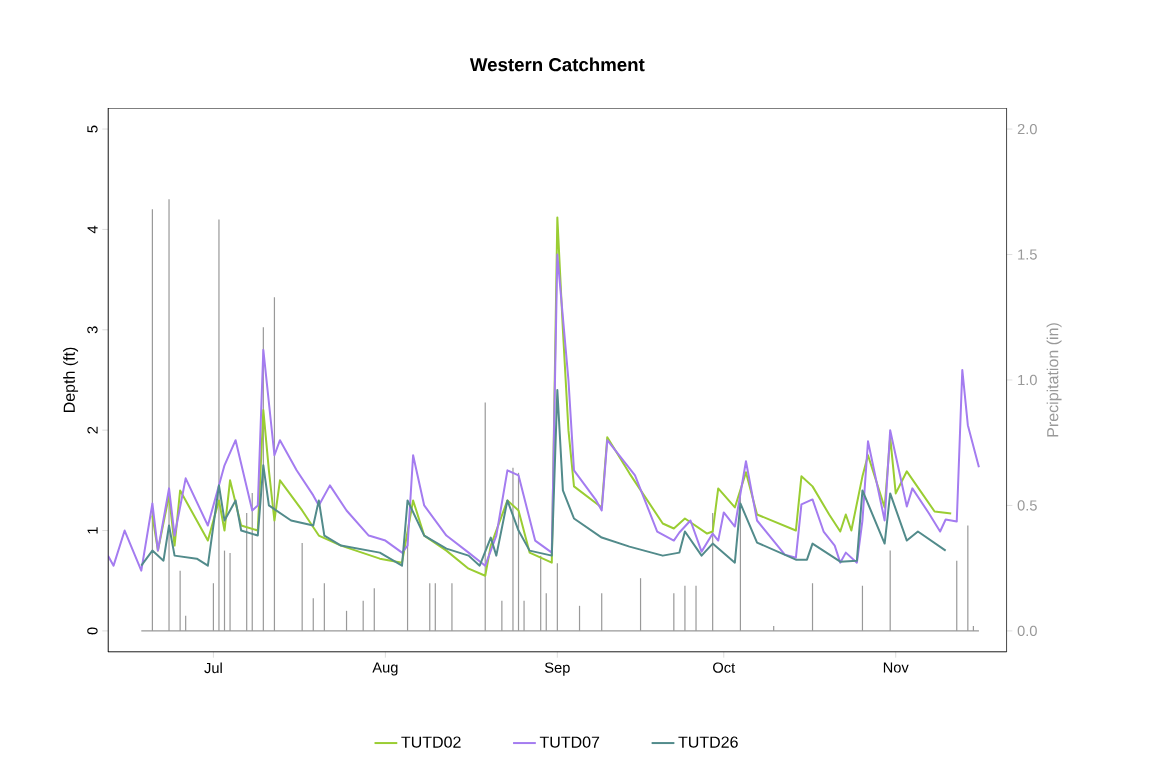  Describe the element at coordinates (92, 430) in the screenshot. I see `y-tick-label: 2` at that location.